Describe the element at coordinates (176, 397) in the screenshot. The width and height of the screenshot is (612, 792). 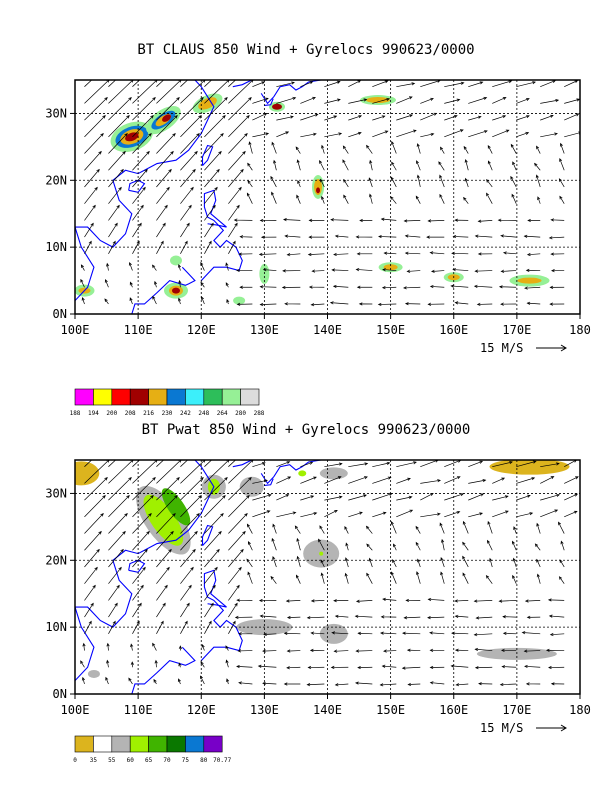
I see `top-colorbar-swatch` at that location.